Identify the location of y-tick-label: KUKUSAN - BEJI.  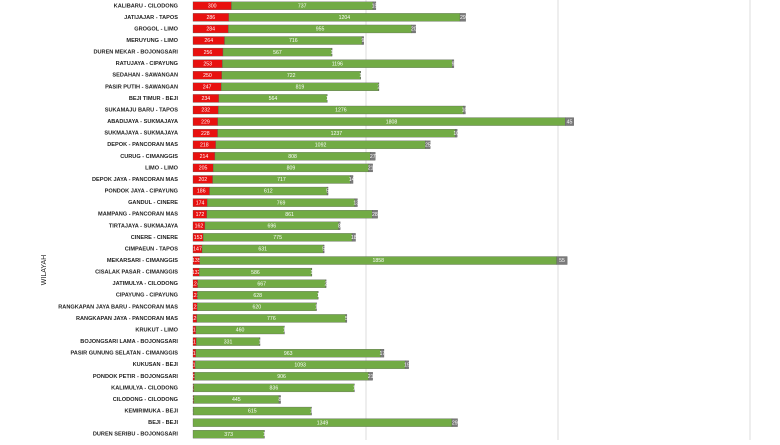
(156, 365).